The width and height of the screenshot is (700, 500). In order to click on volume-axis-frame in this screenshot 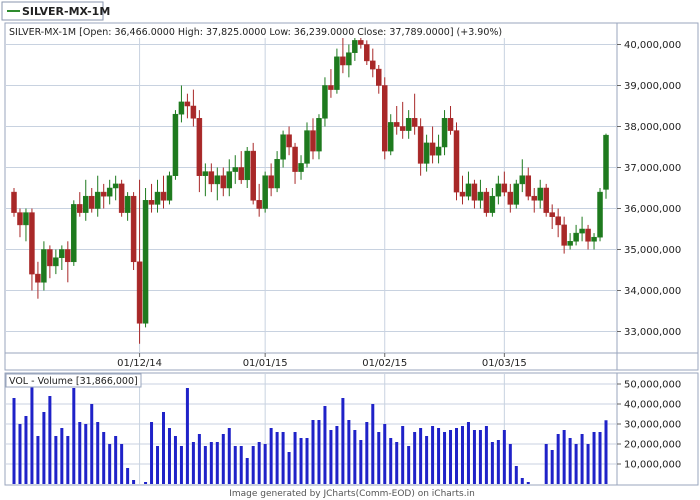, I will do `click(657, 429)`.